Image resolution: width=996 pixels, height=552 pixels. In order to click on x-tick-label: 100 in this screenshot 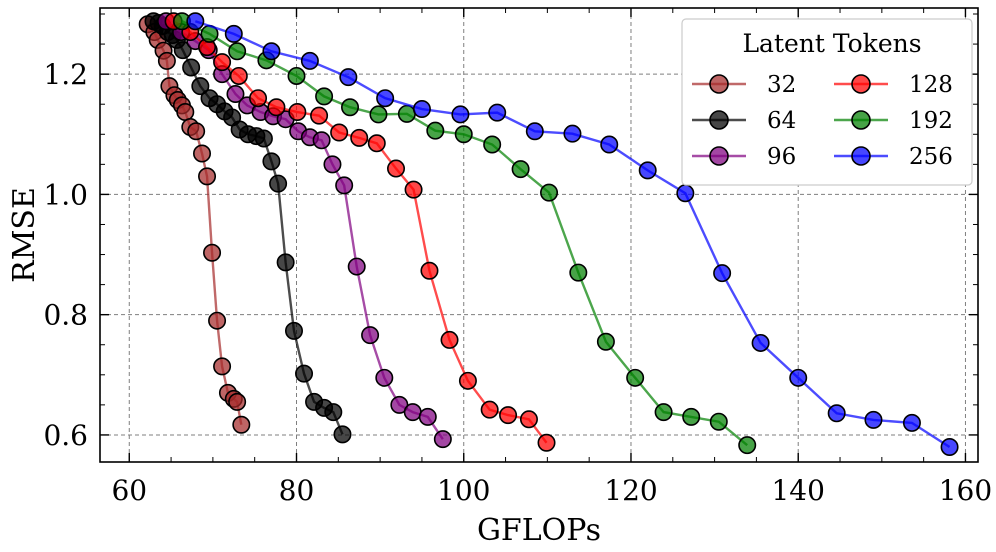, I will do `click(463, 490)`.